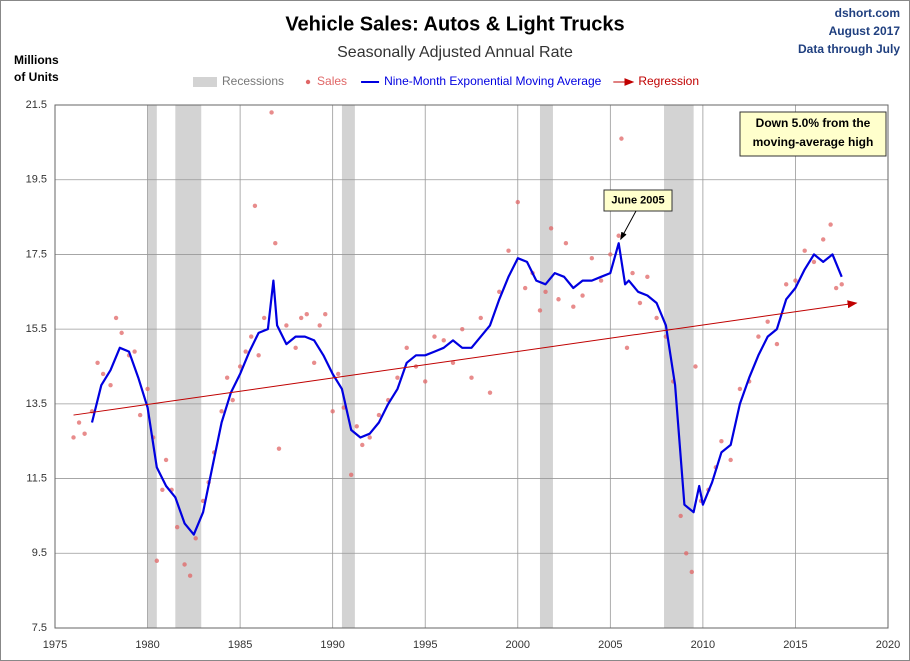 The width and height of the screenshot is (910, 661). I want to click on x-tick-label: 2020, so click(888, 645).